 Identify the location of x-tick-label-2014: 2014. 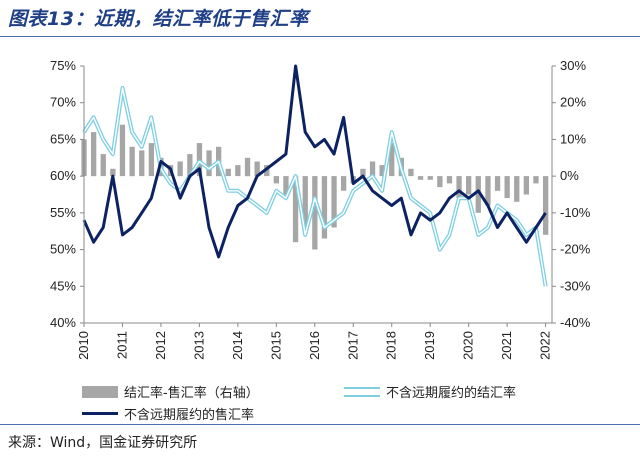
(237, 345).